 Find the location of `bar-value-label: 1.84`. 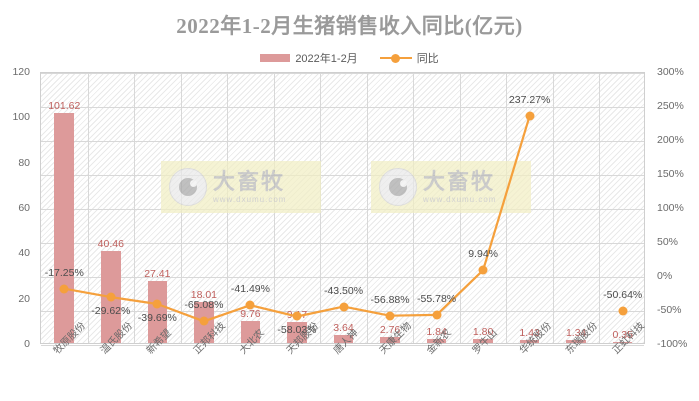

bar-value-label: 1.84 is located at coordinates (436, 331).